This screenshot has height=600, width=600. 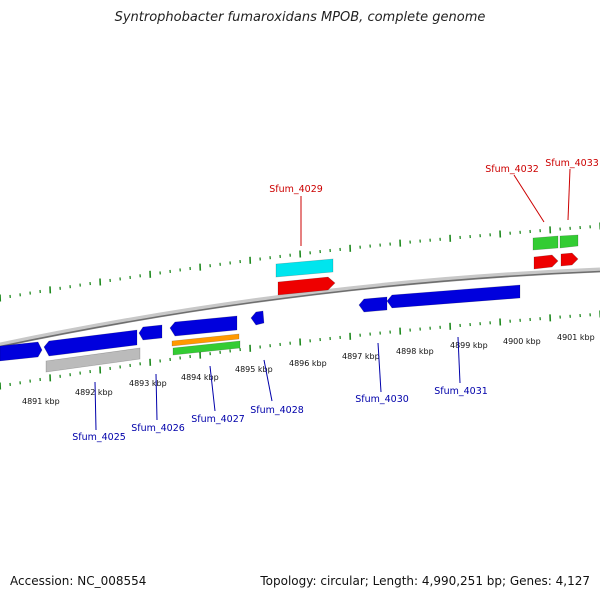 What do you see at coordinates (41, 401) in the screenshot?
I see `scale-label: 4891 kbp` at bounding box center [41, 401].